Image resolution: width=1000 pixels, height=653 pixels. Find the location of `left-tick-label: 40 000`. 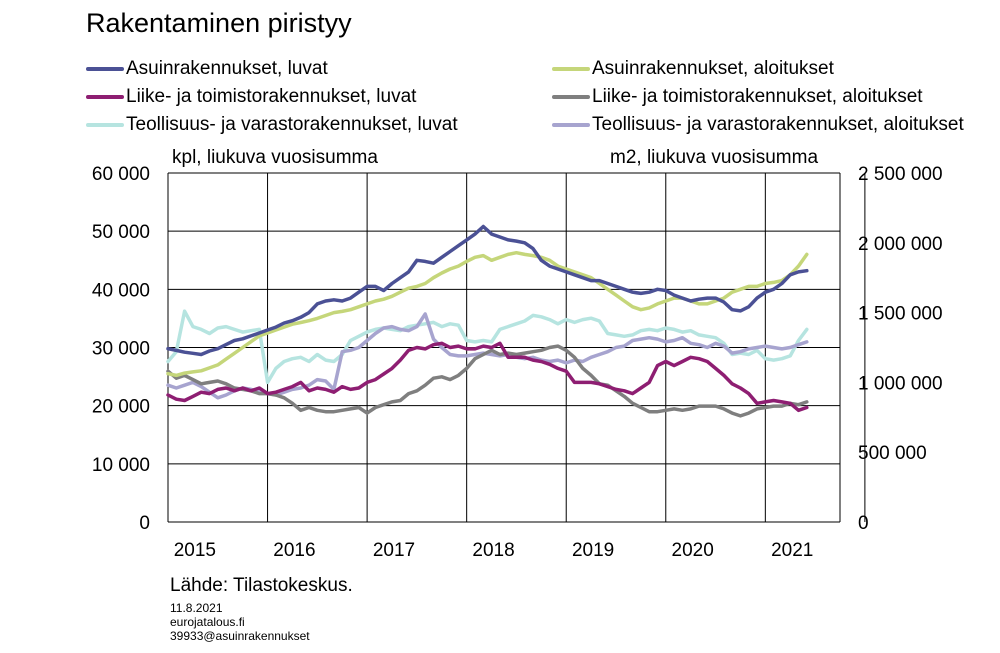

left-tick-label: 40 000 is located at coordinates (121, 290).